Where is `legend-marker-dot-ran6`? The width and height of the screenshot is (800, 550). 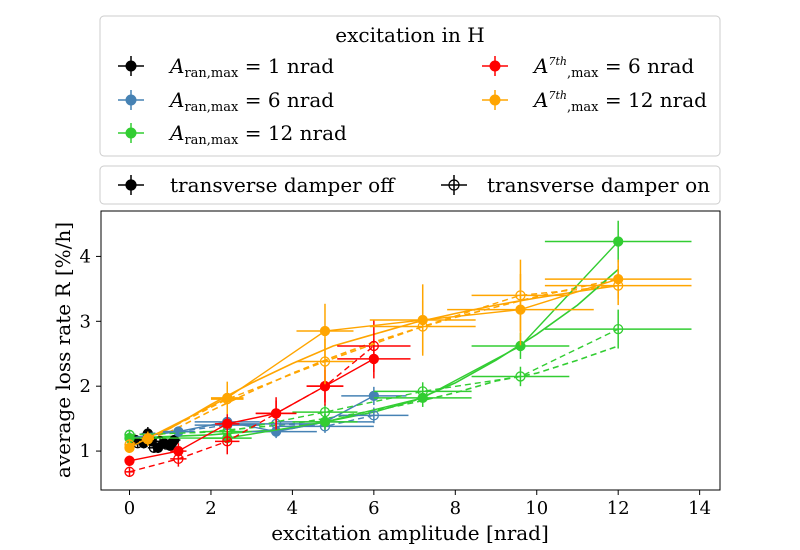 legend-marker-dot-ran6 is located at coordinates (131, 100).